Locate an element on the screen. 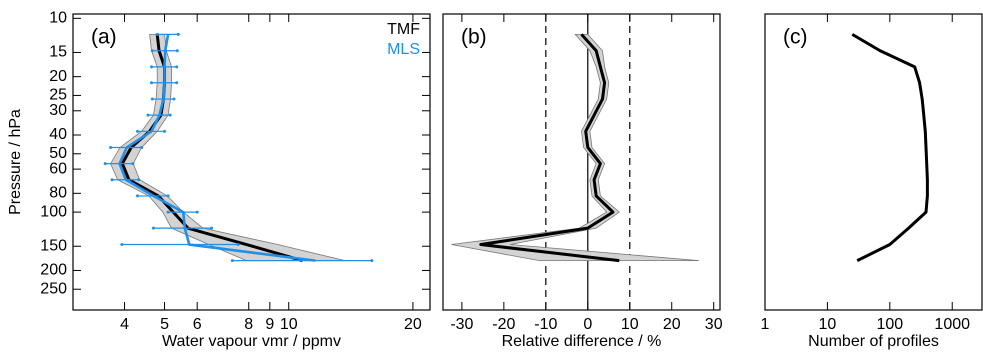  x-tick-label: 30 is located at coordinates (714, 324).